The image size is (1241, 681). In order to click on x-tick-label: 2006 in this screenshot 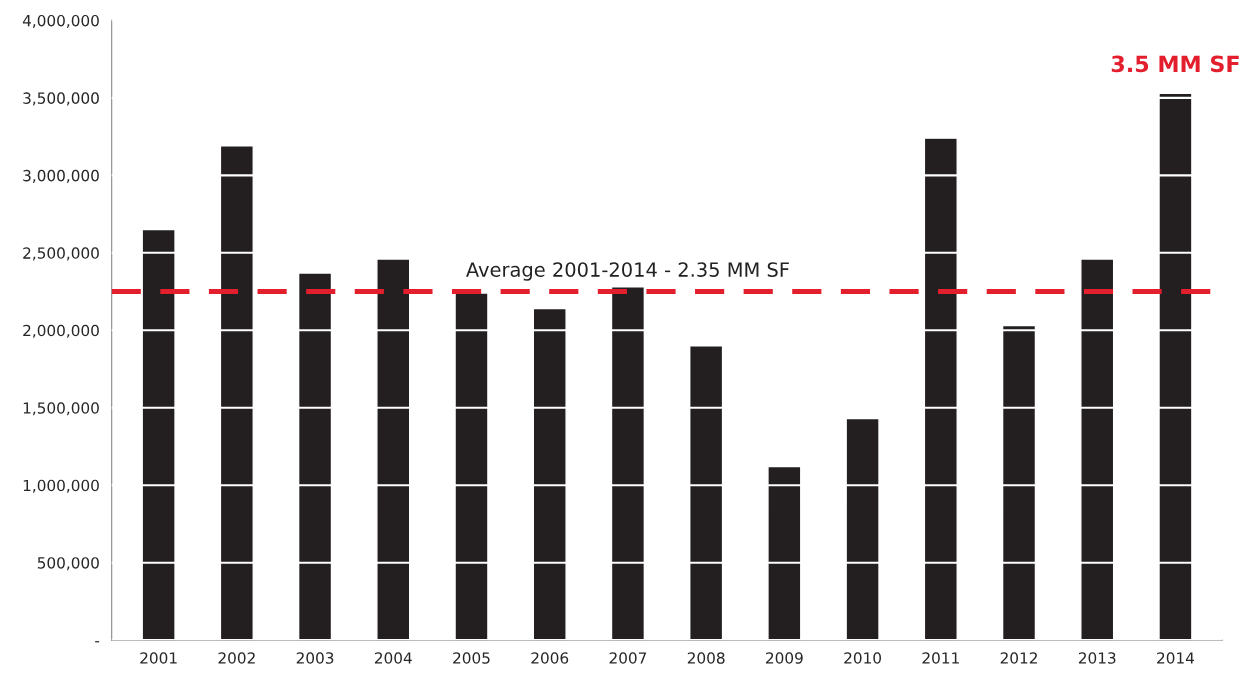, I will do `click(550, 658)`.